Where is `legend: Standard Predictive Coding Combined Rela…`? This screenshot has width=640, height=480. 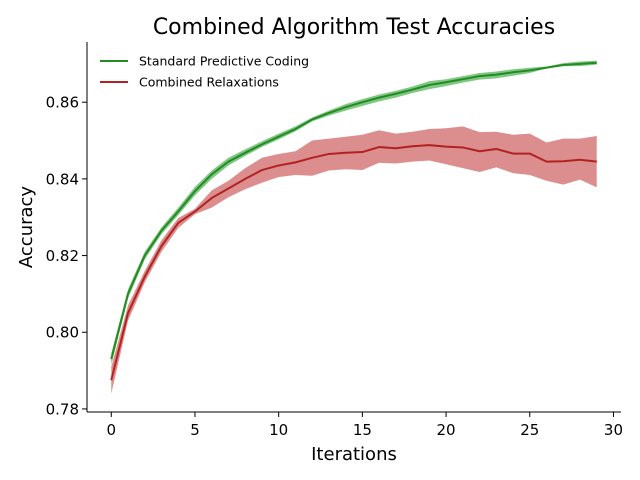 legend: Standard Predictive Coding Combined Rela… is located at coordinates (204, 72).